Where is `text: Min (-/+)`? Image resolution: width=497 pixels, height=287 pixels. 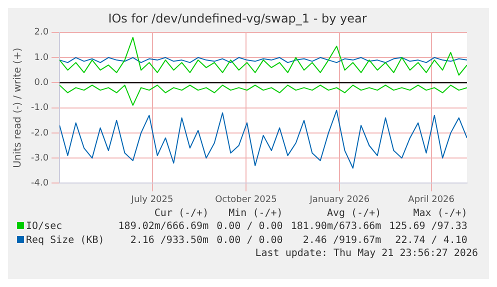 text: Min (-/+) is located at coordinates (256, 214).